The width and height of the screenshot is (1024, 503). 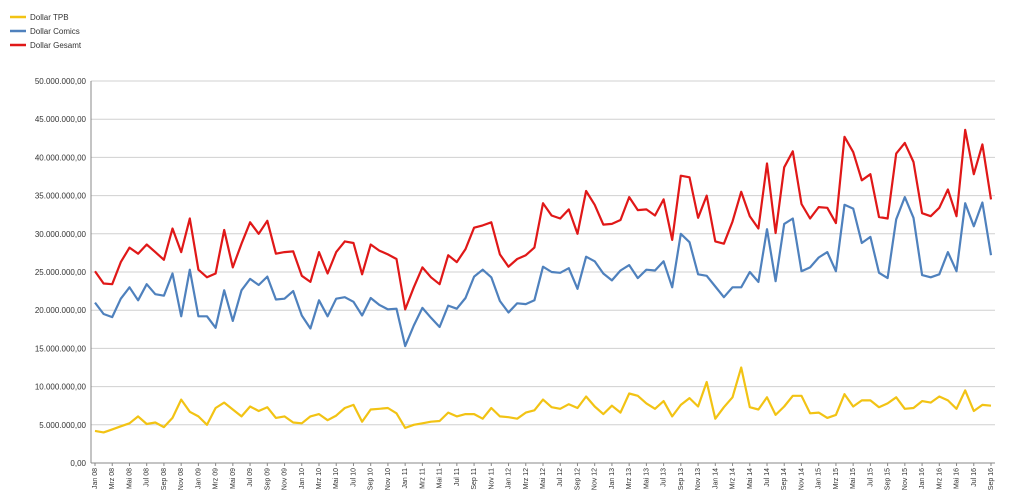 I want to click on x-tick-label: Mai 11, so click(x=440, y=478).